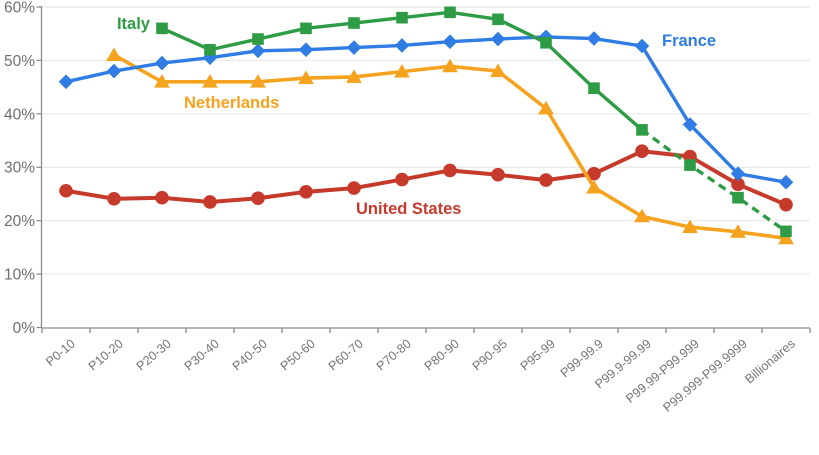 The height and width of the screenshot is (455, 819). I want to click on x-tick-label: P0-10, so click(60, 353).